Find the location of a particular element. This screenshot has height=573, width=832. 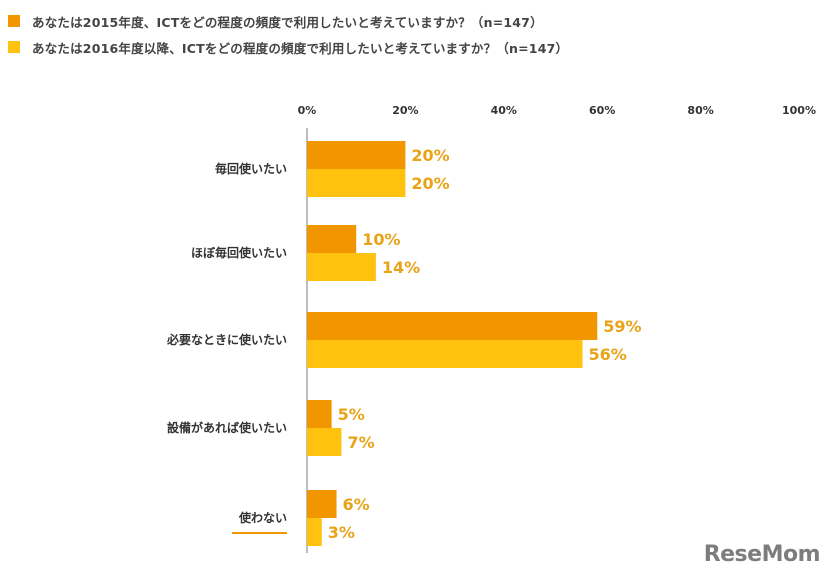

x-tick-label: 40% is located at coordinates (504, 110).